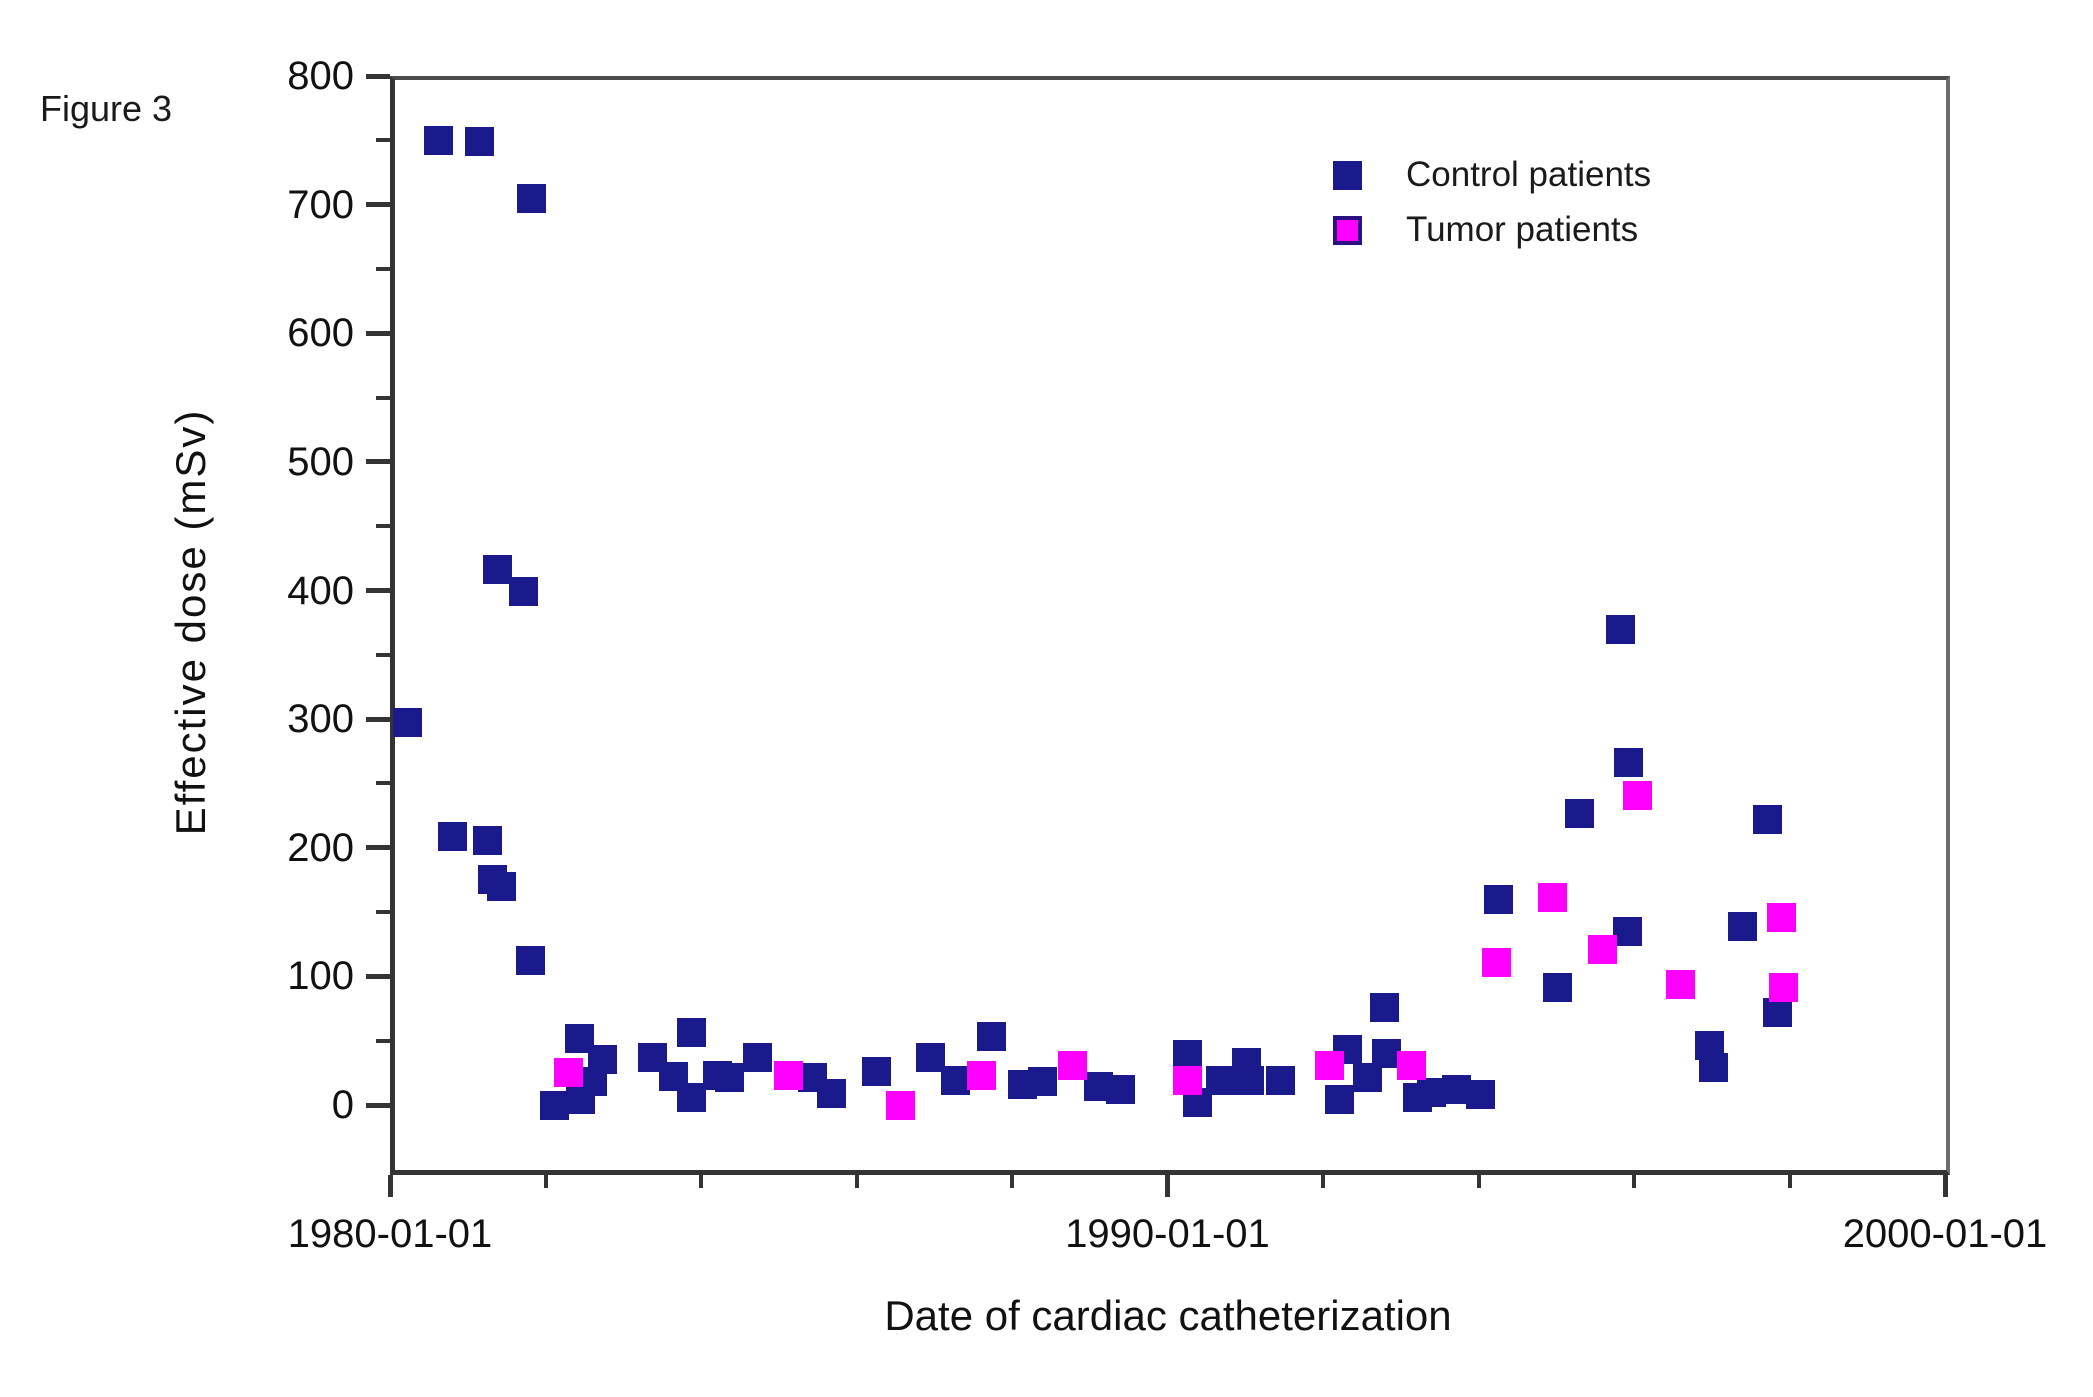  What do you see at coordinates (320, 847) in the screenshot?
I see `y-axis-tick-label: 200` at bounding box center [320, 847].